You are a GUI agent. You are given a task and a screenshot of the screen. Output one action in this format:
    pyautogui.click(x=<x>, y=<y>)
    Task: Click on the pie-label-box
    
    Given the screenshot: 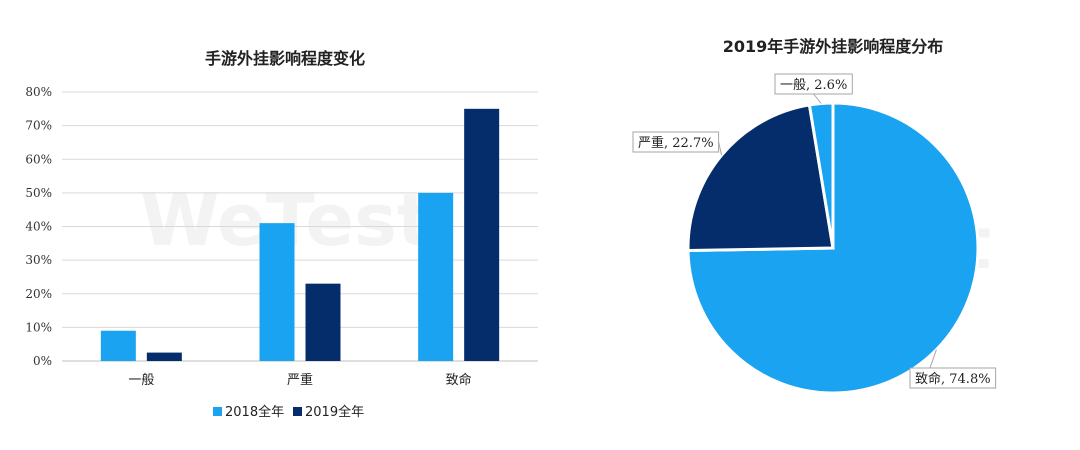 What is the action you would take?
    pyautogui.click(x=953, y=378)
    